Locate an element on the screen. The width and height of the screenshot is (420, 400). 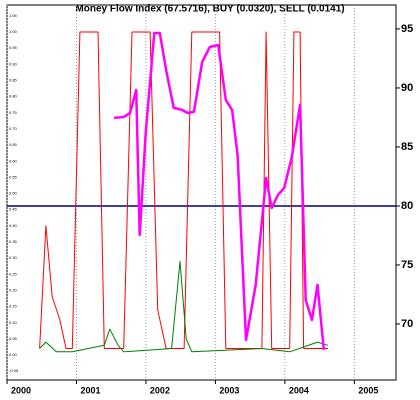
y-tick-label: 0.85 is located at coordinates (13, 80).